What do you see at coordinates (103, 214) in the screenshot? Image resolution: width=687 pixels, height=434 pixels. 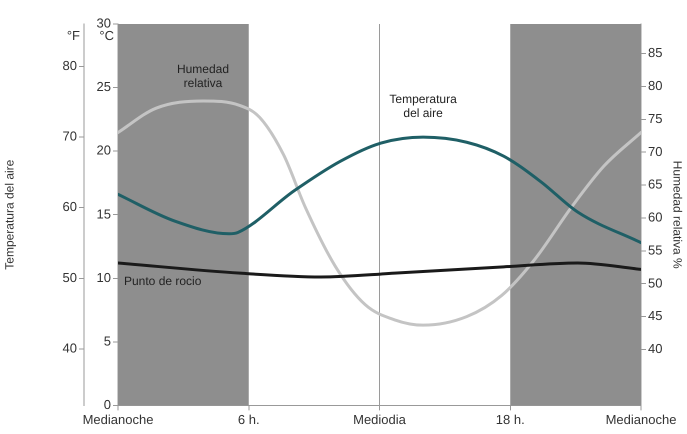 I see `y-tick-label: 15` at bounding box center [103, 214].